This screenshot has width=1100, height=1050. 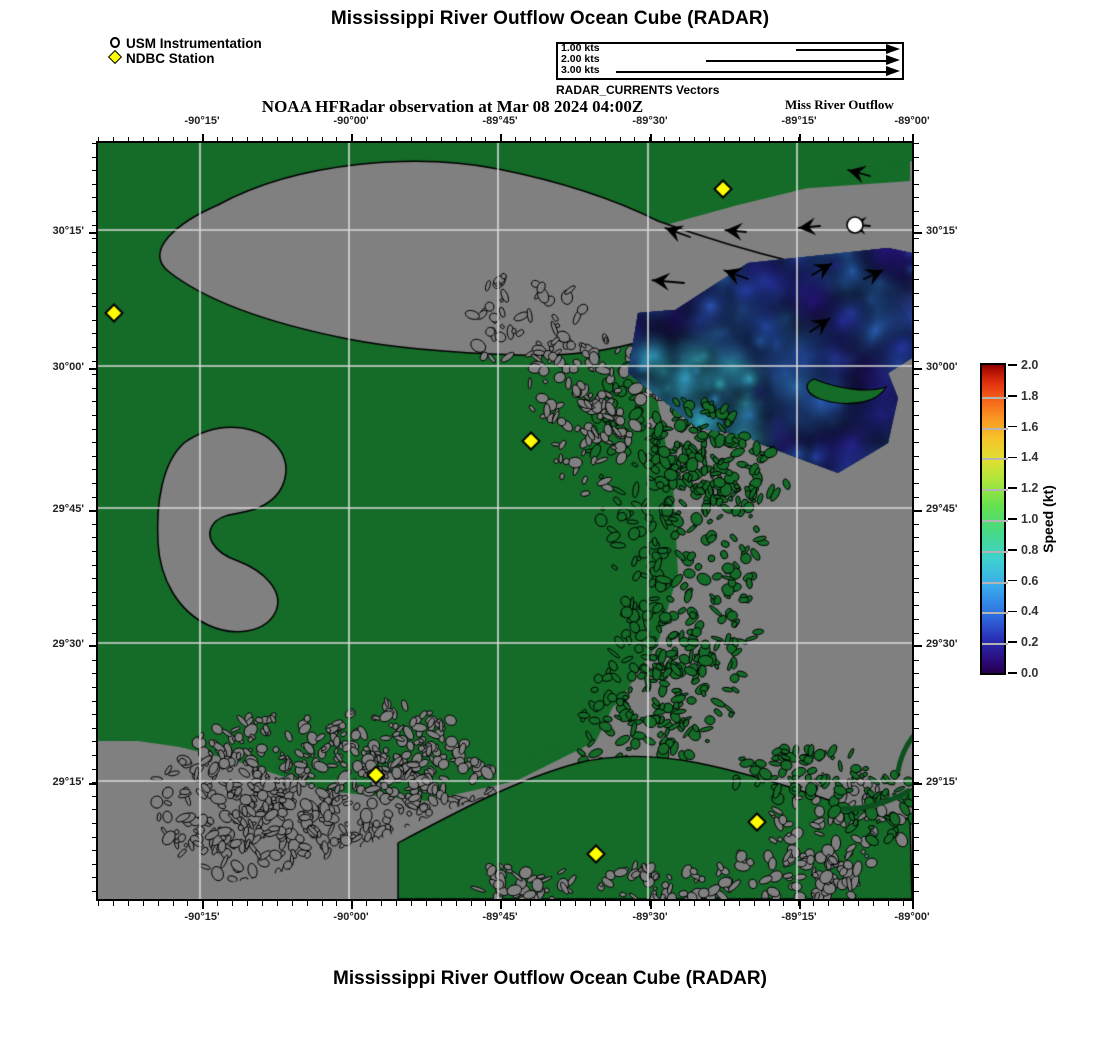 I want to click on colorbar-gradient, so click(x=994, y=519).